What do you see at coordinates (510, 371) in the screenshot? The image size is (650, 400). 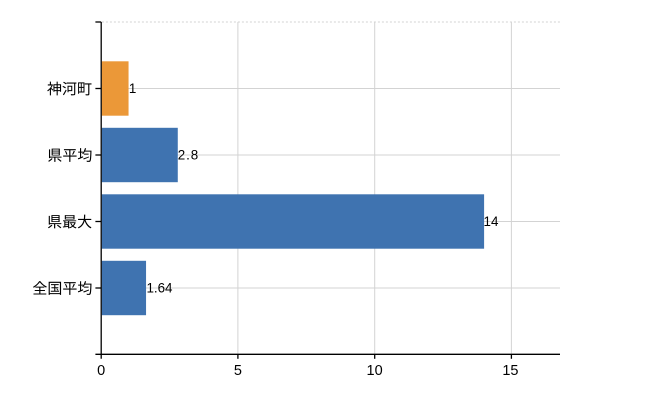 I see `svg-text: 15` at bounding box center [510, 371].